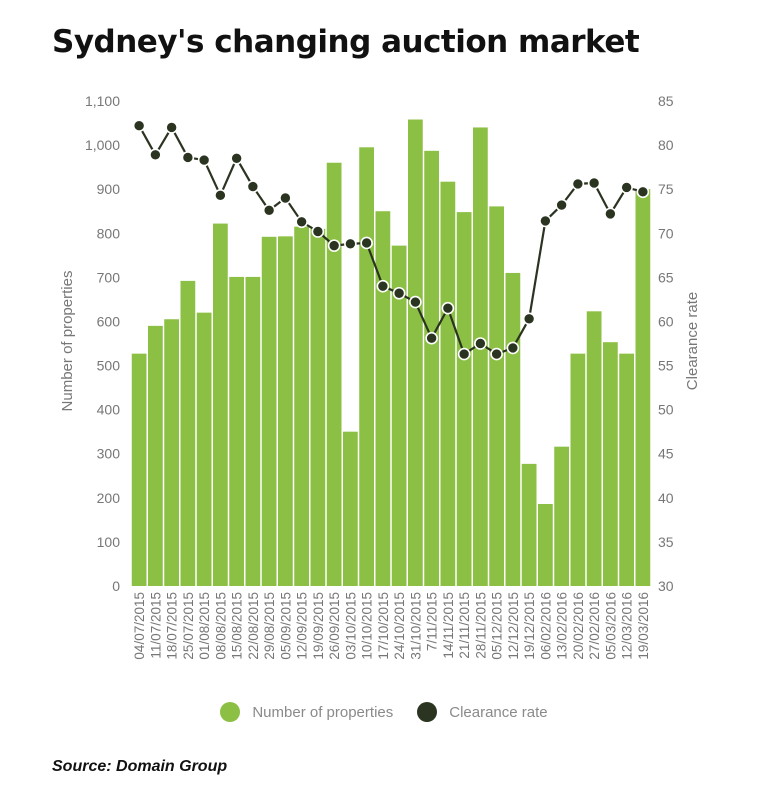  What do you see at coordinates (140, 766) in the screenshot?
I see `source-note: Source: Domain Group` at bounding box center [140, 766].